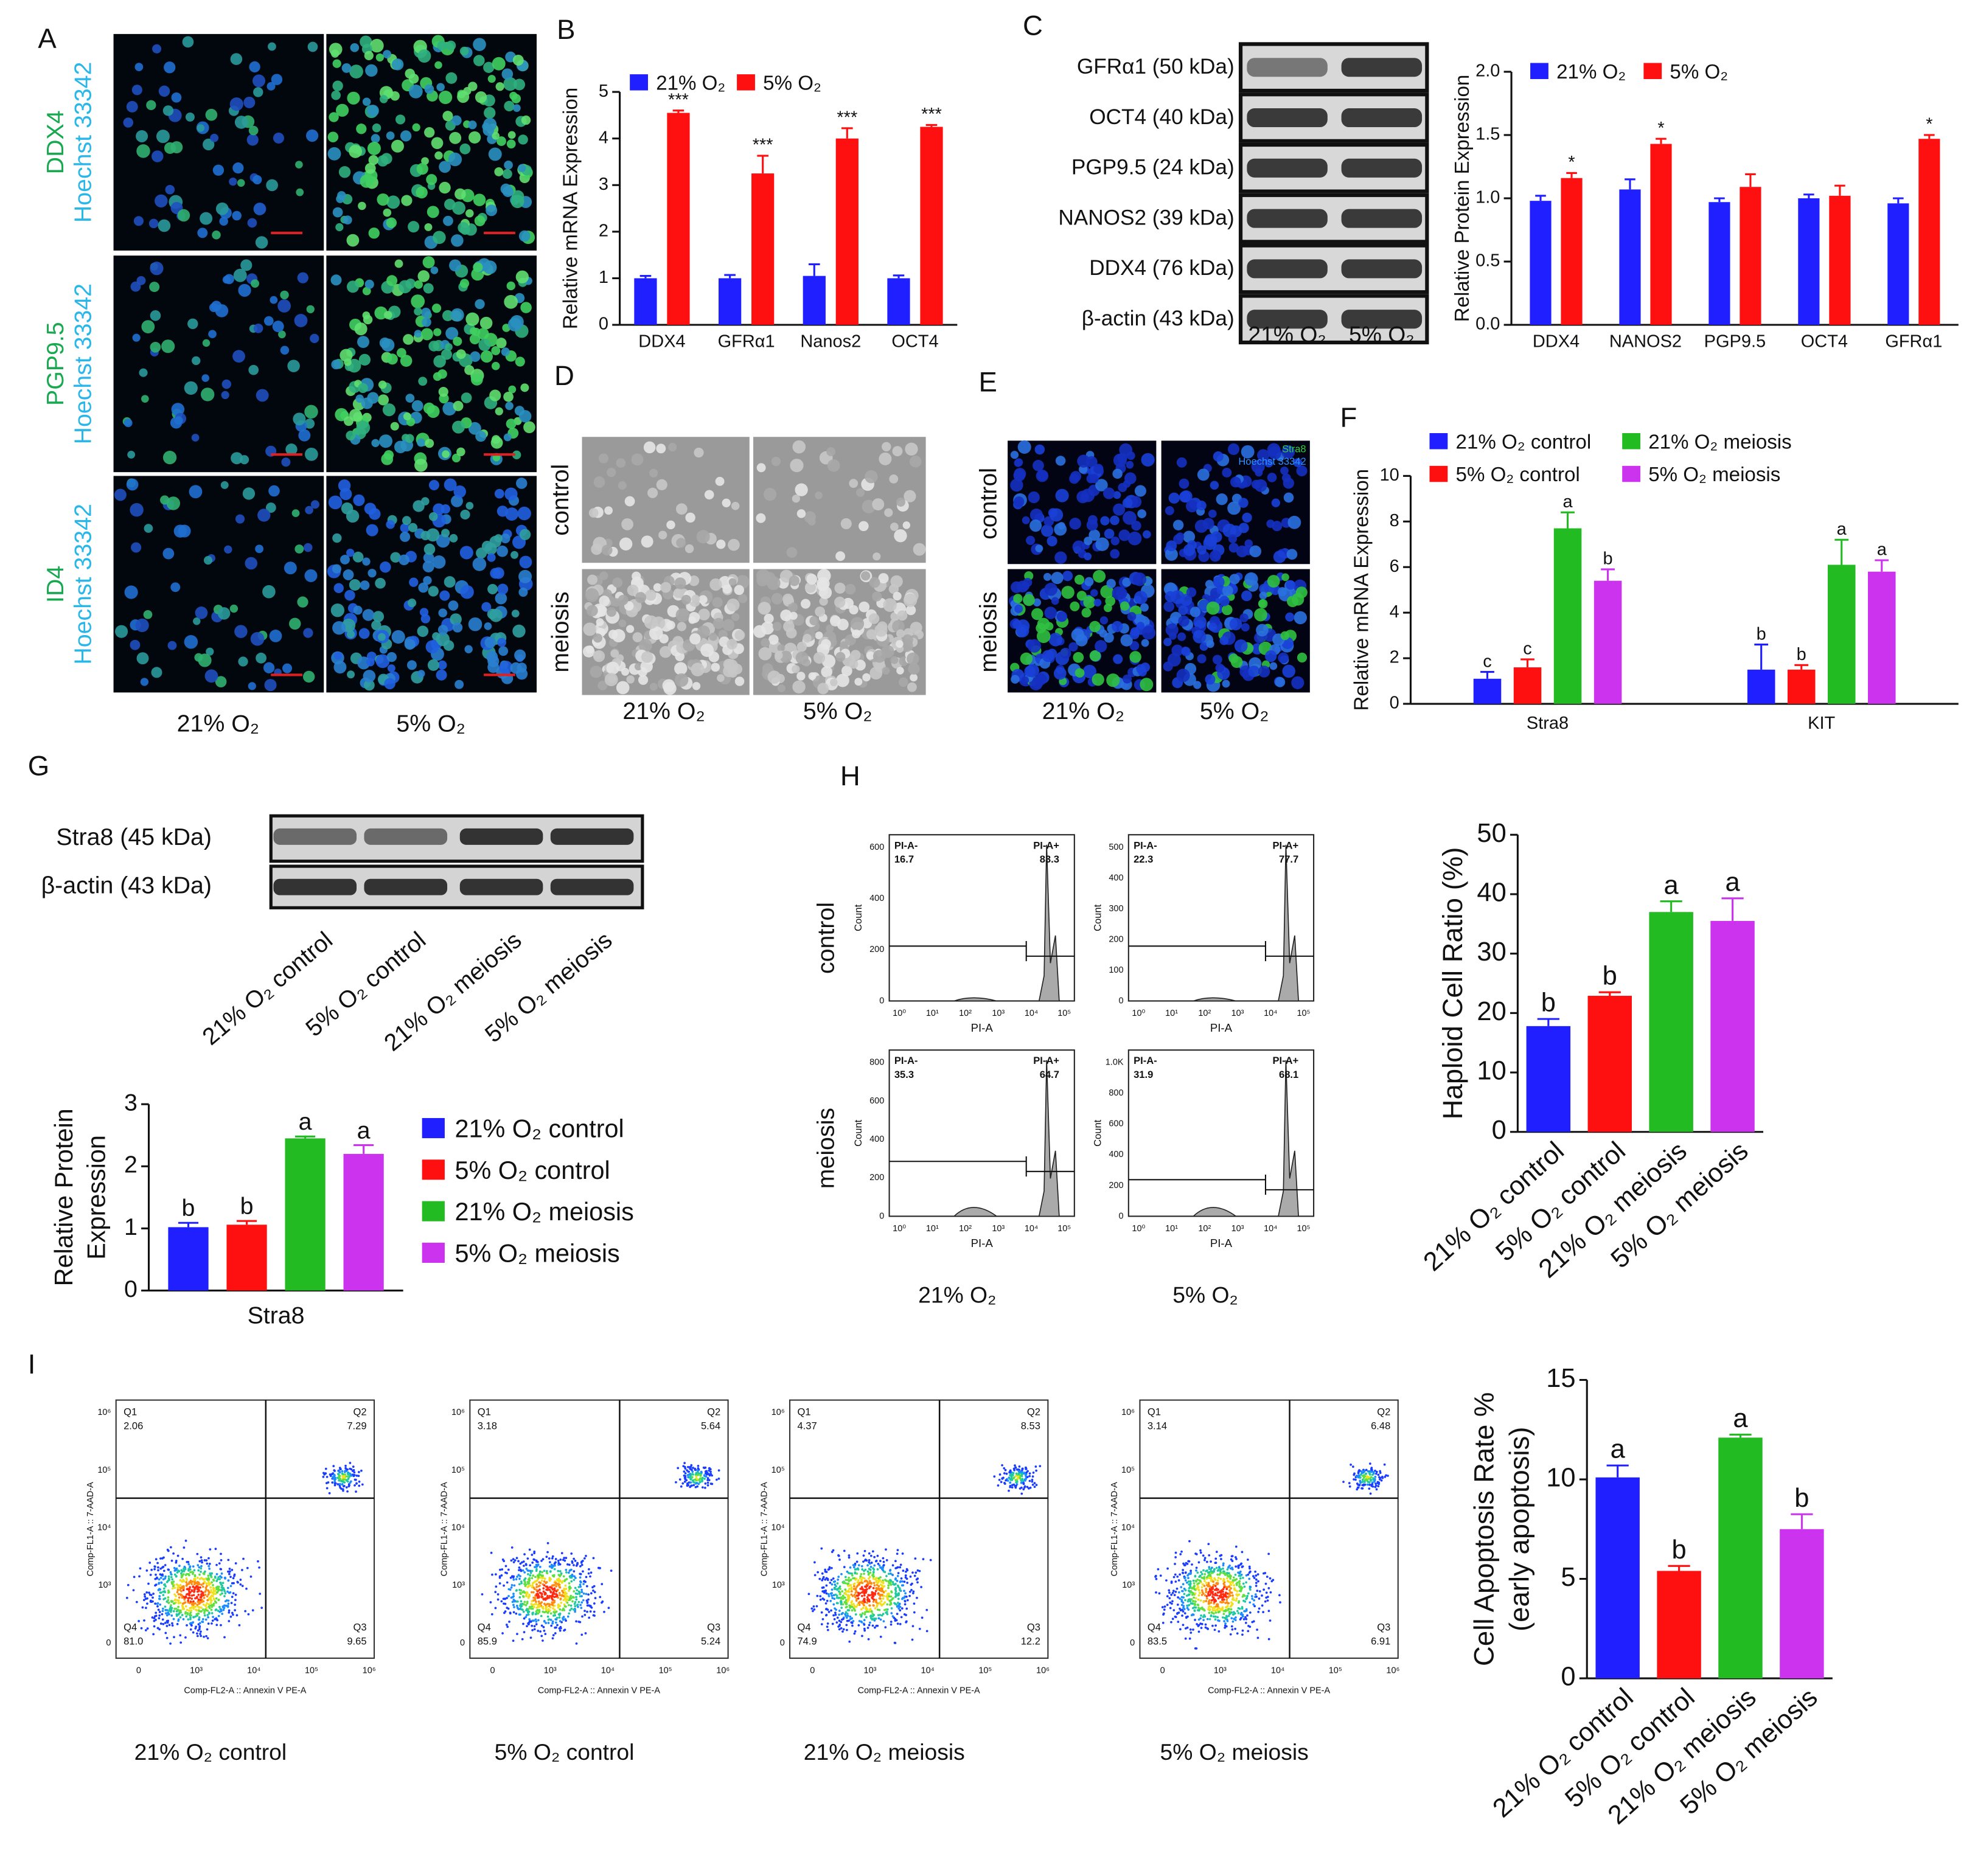  Describe the element at coordinates (803, 1412) in the screenshot. I see `quadrant-label: Q1` at that location.